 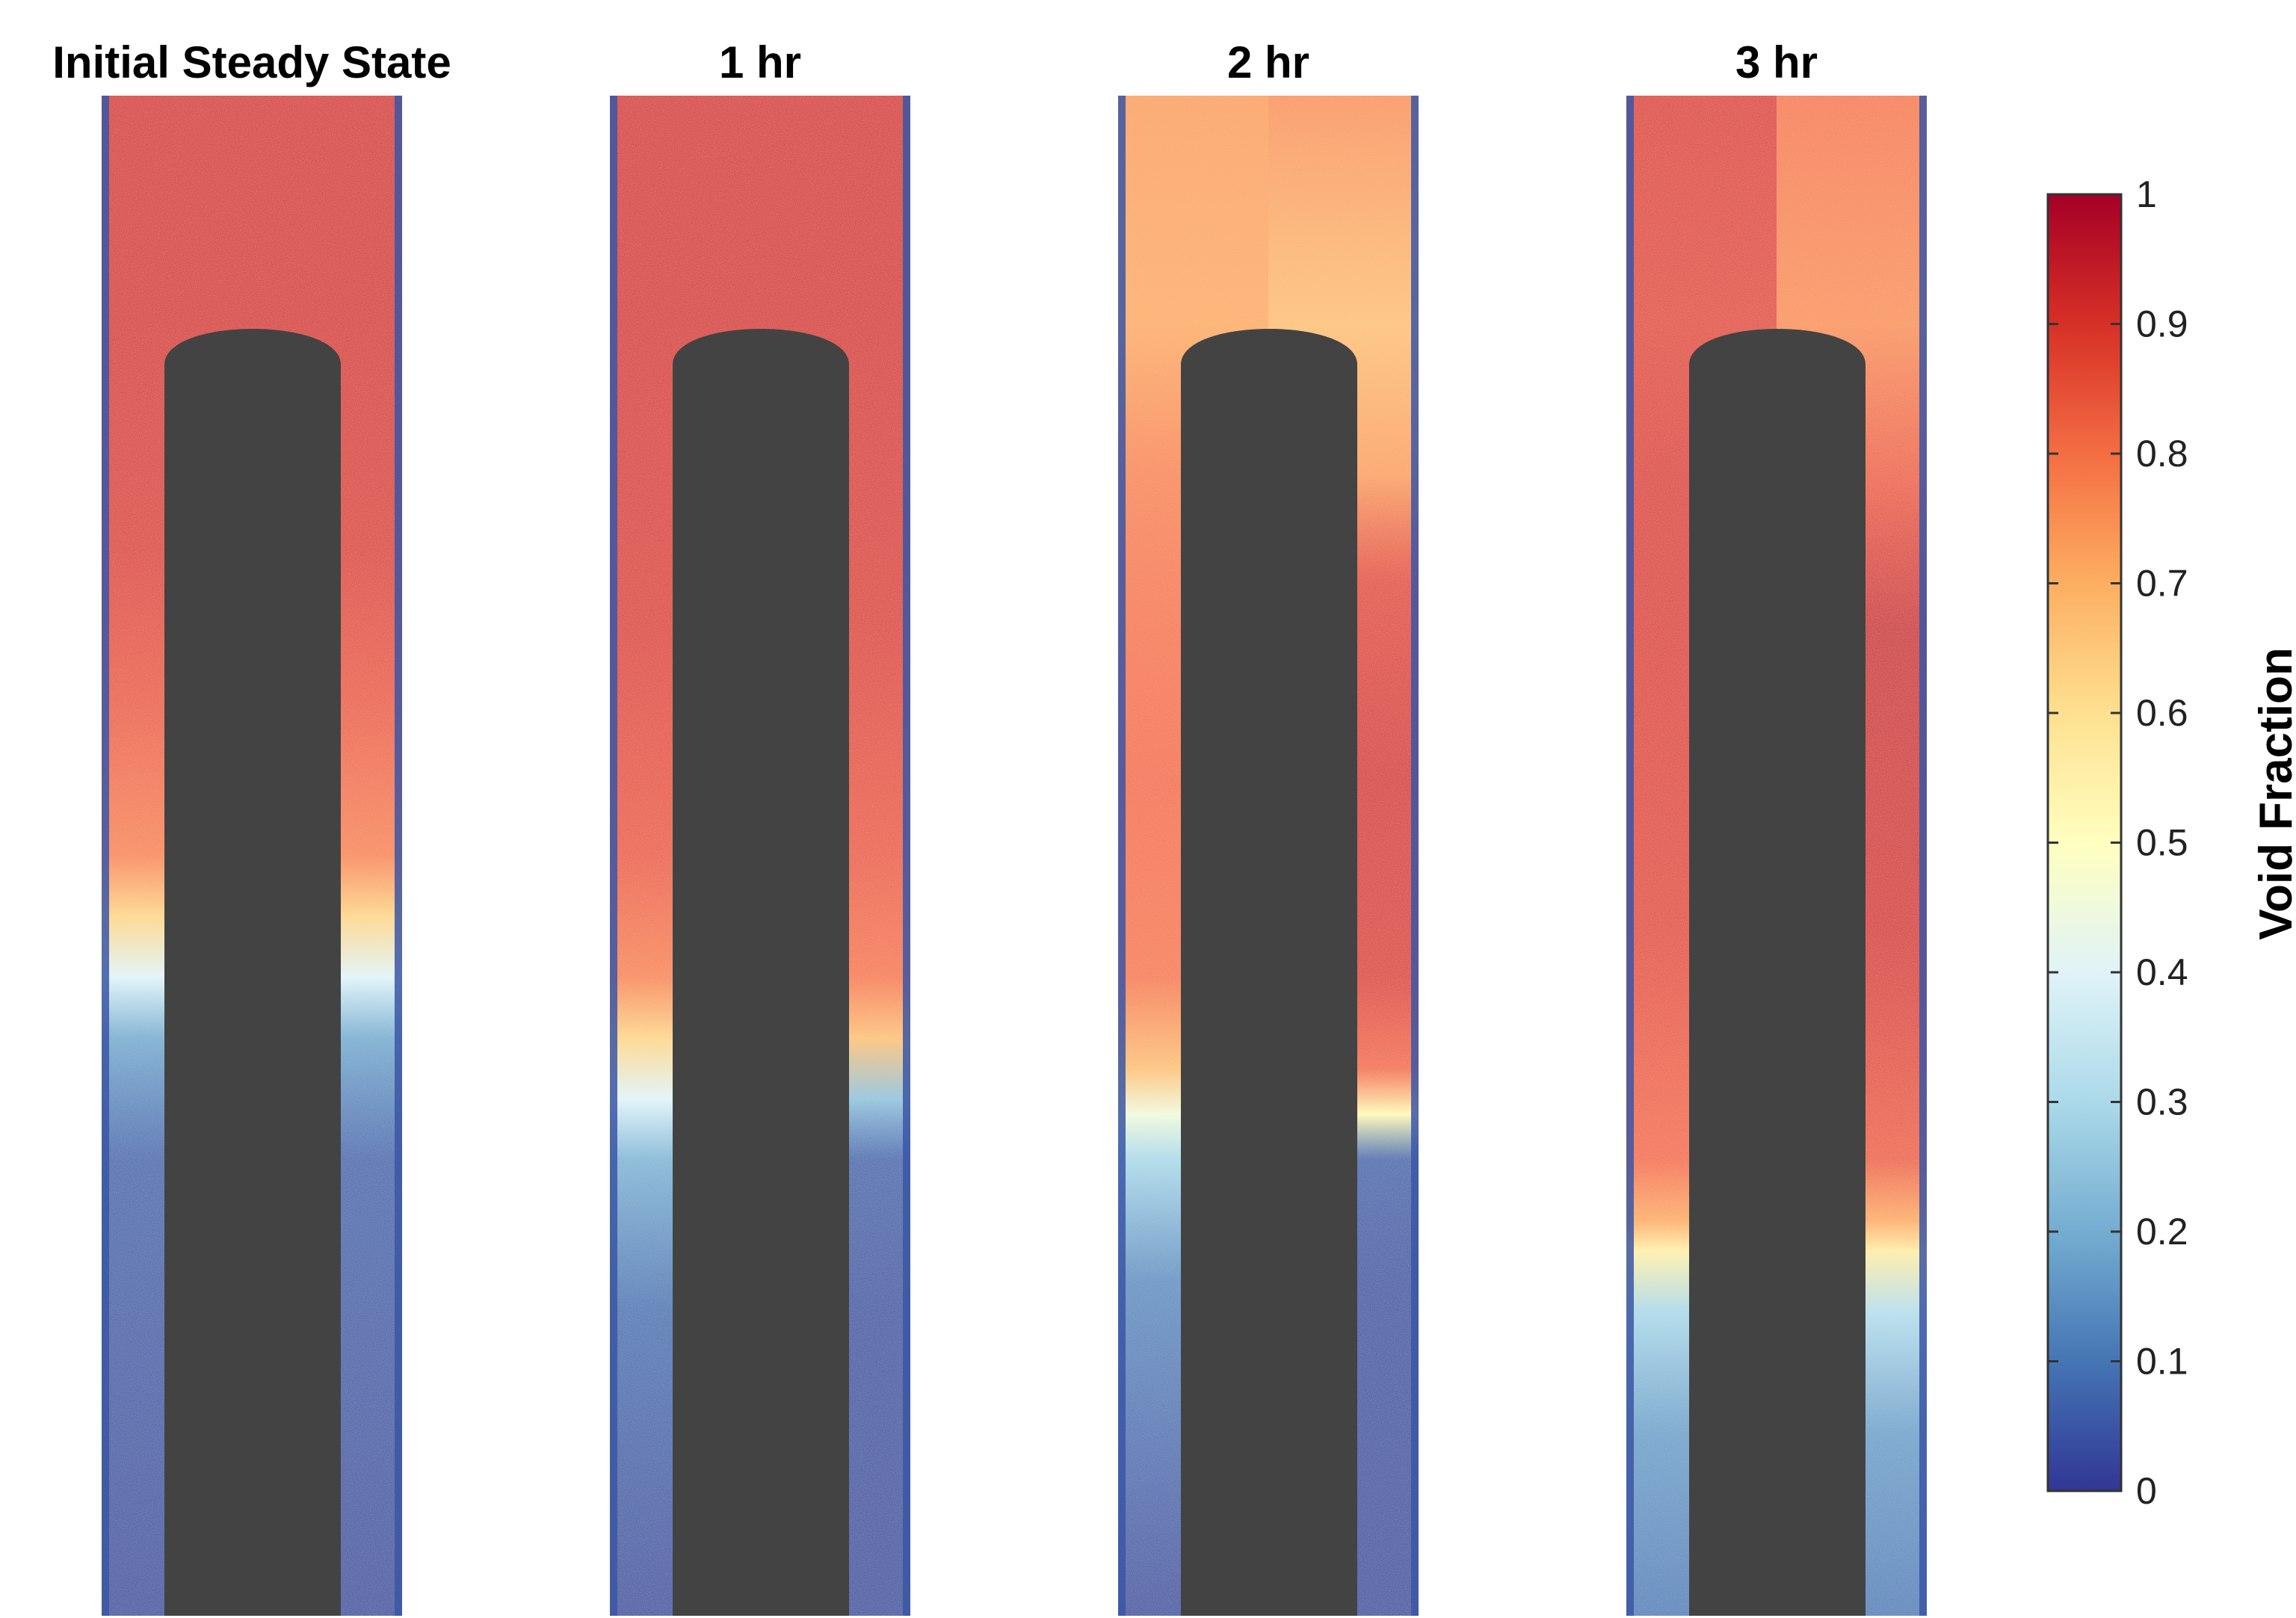 What do you see at coordinates (2162, 713) in the screenshot?
I see `colorbar-tick-label: 0.6` at bounding box center [2162, 713].